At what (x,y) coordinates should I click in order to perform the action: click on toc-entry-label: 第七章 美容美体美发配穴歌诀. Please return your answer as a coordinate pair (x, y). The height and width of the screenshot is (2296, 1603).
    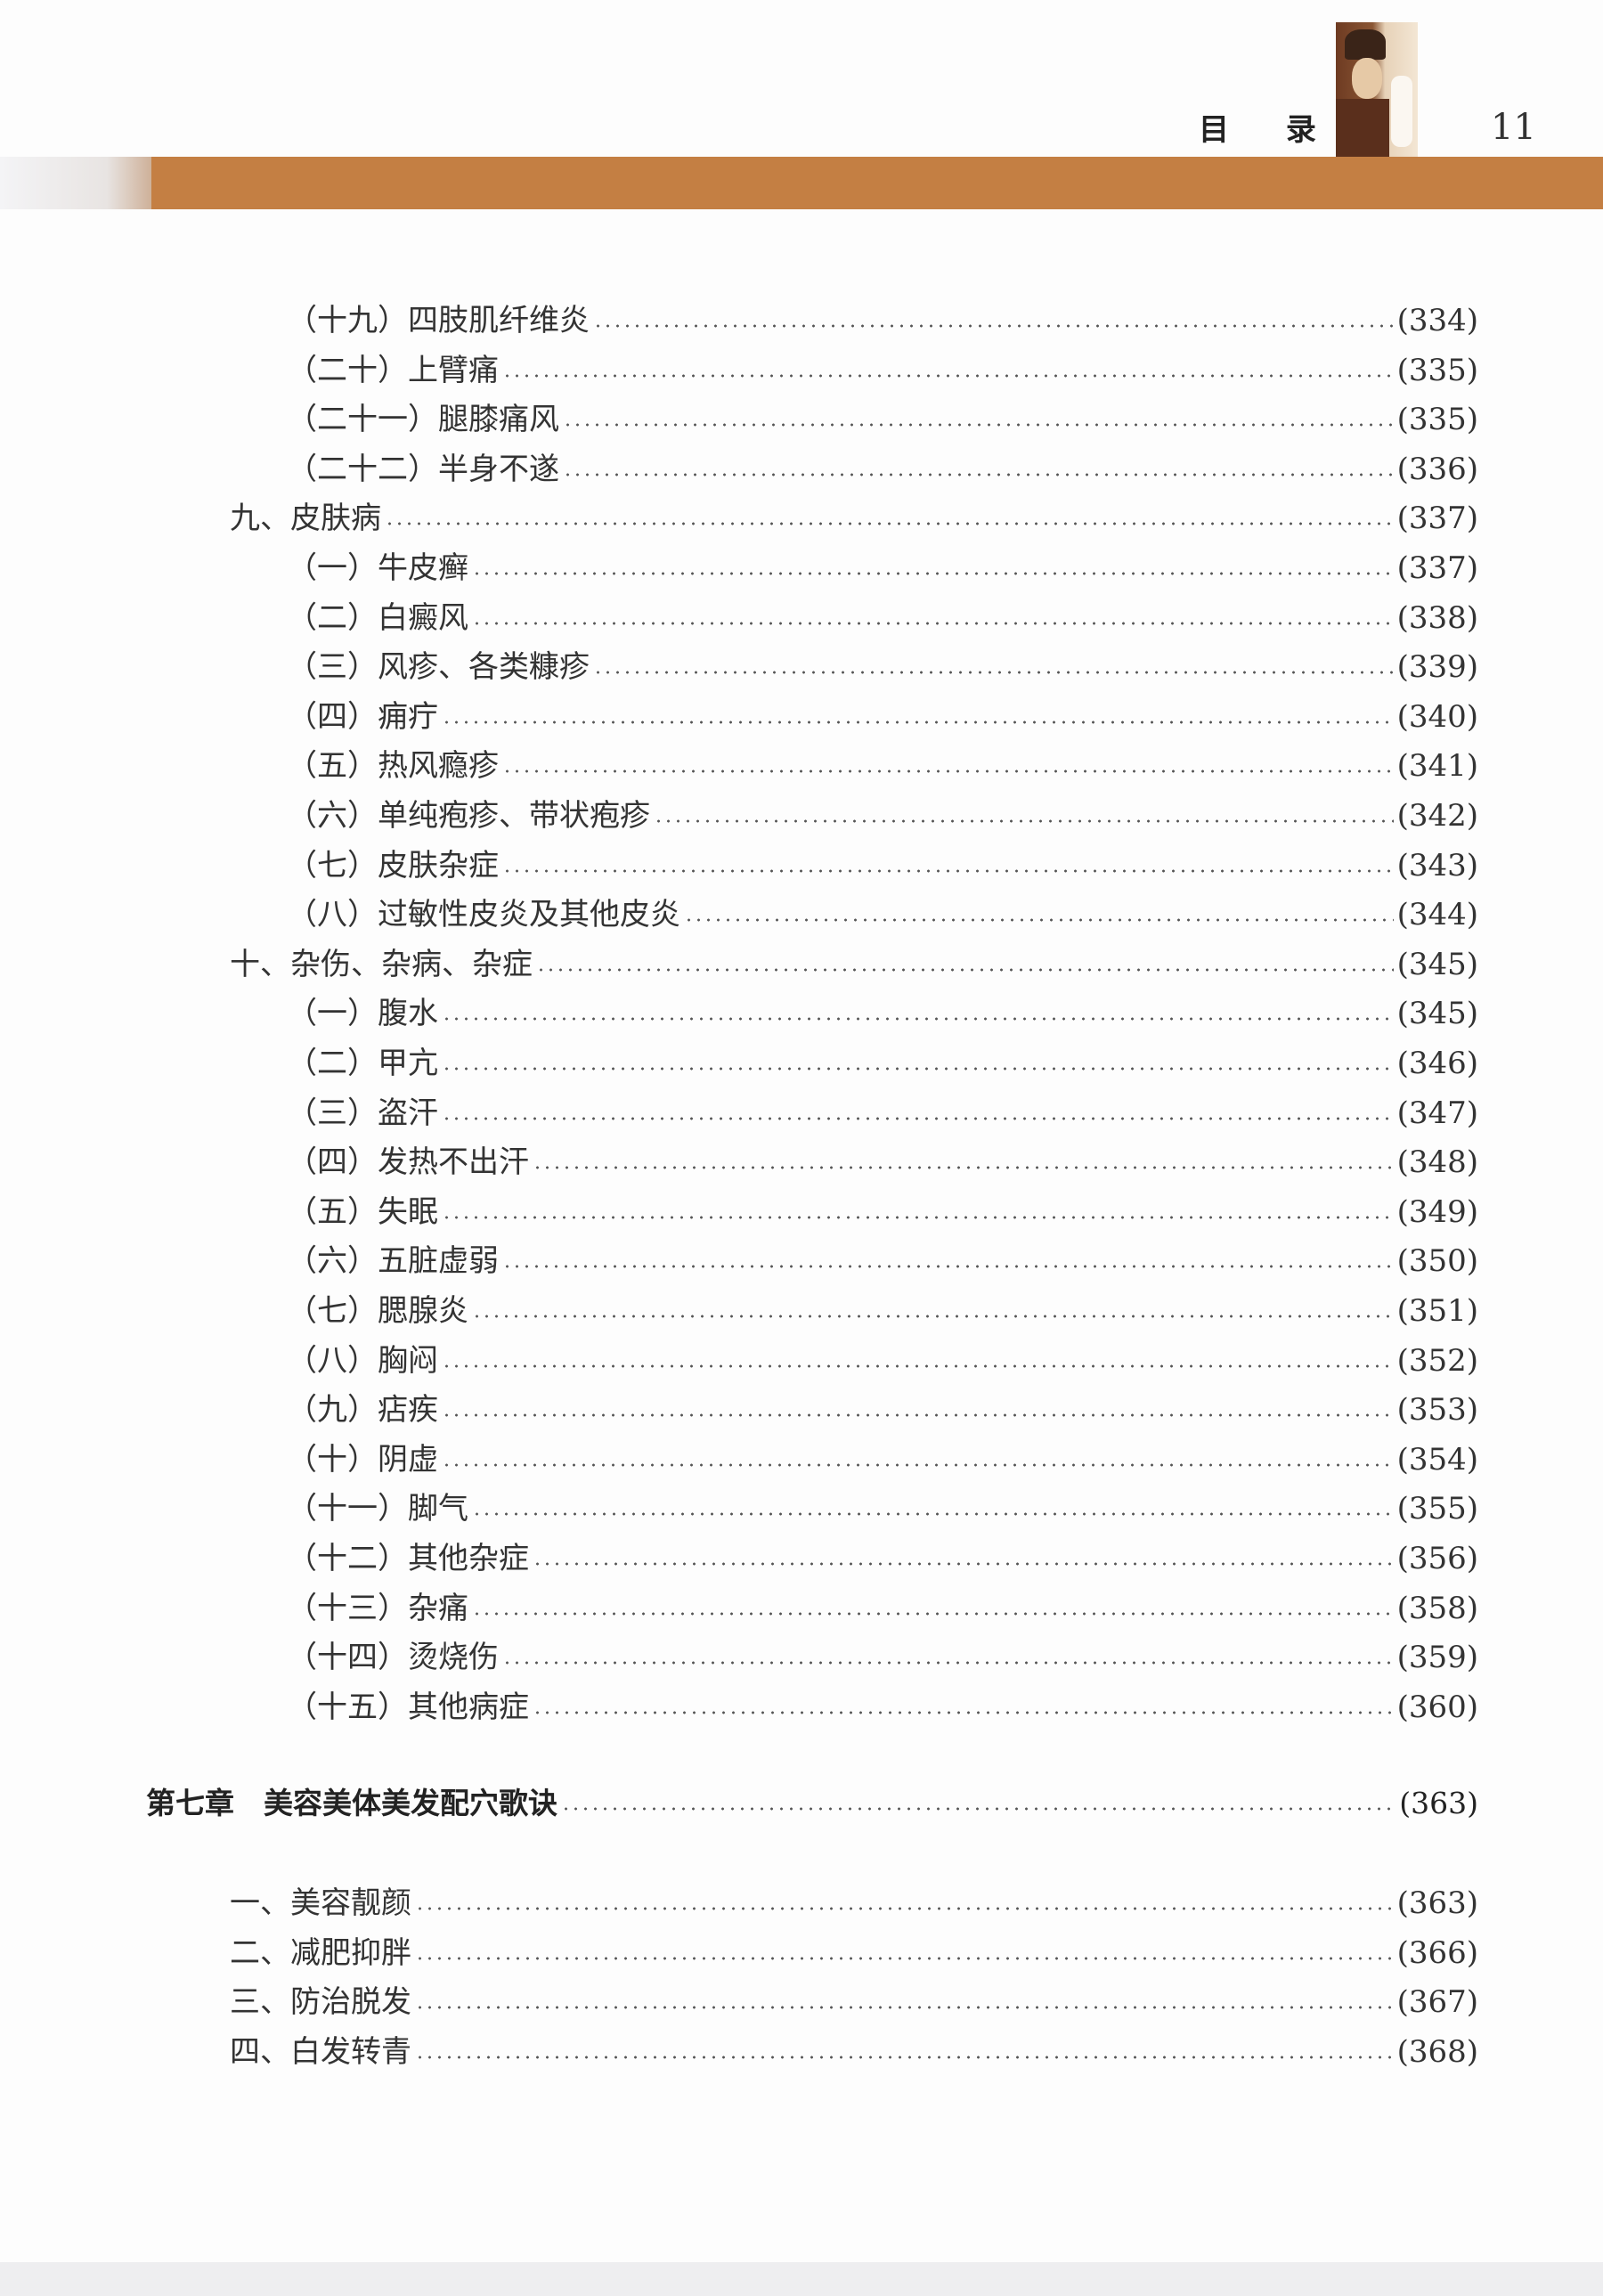
    Looking at the image, I should click on (351, 1803).